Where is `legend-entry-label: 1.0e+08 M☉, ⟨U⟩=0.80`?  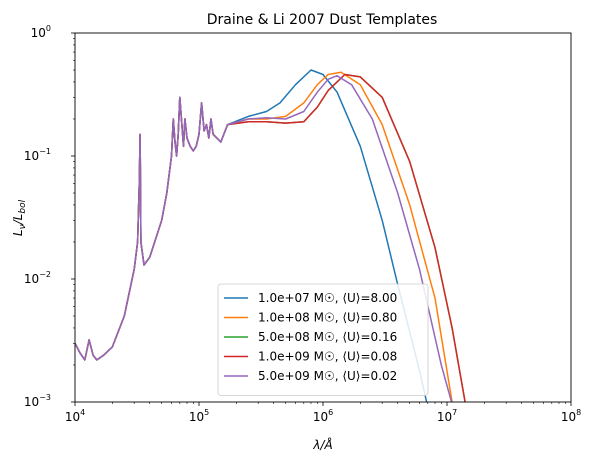 legend-entry-label: 1.0e+08 M☉, ⟨U⟩=0.80 is located at coordinates (327, 318).